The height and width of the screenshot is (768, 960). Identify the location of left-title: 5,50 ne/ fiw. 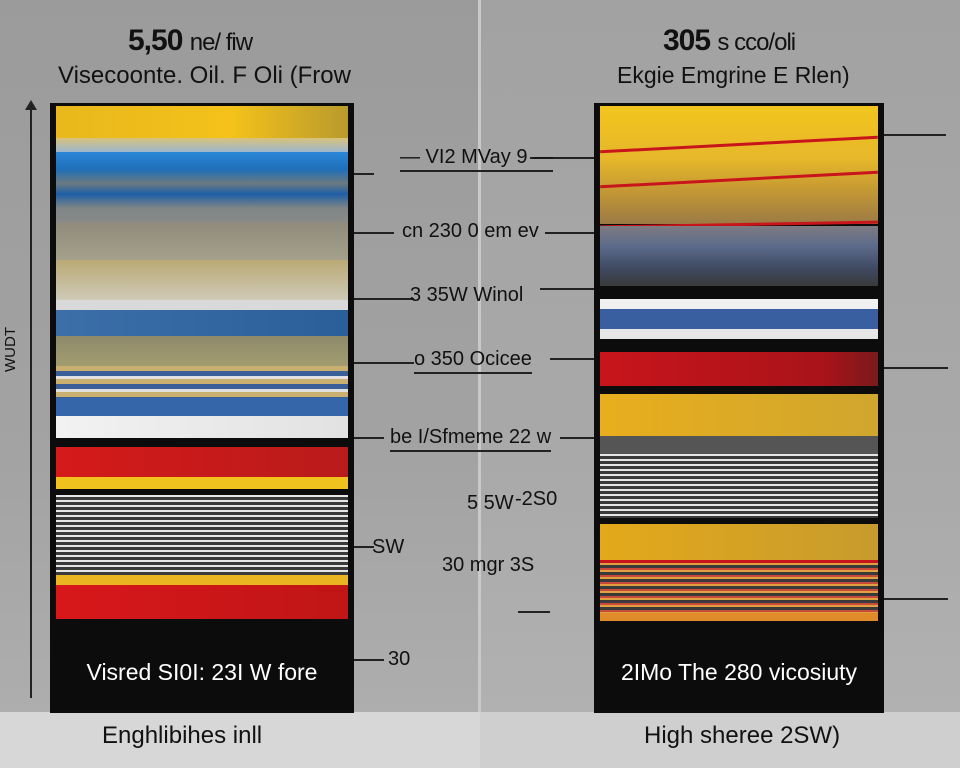
(190, 41).